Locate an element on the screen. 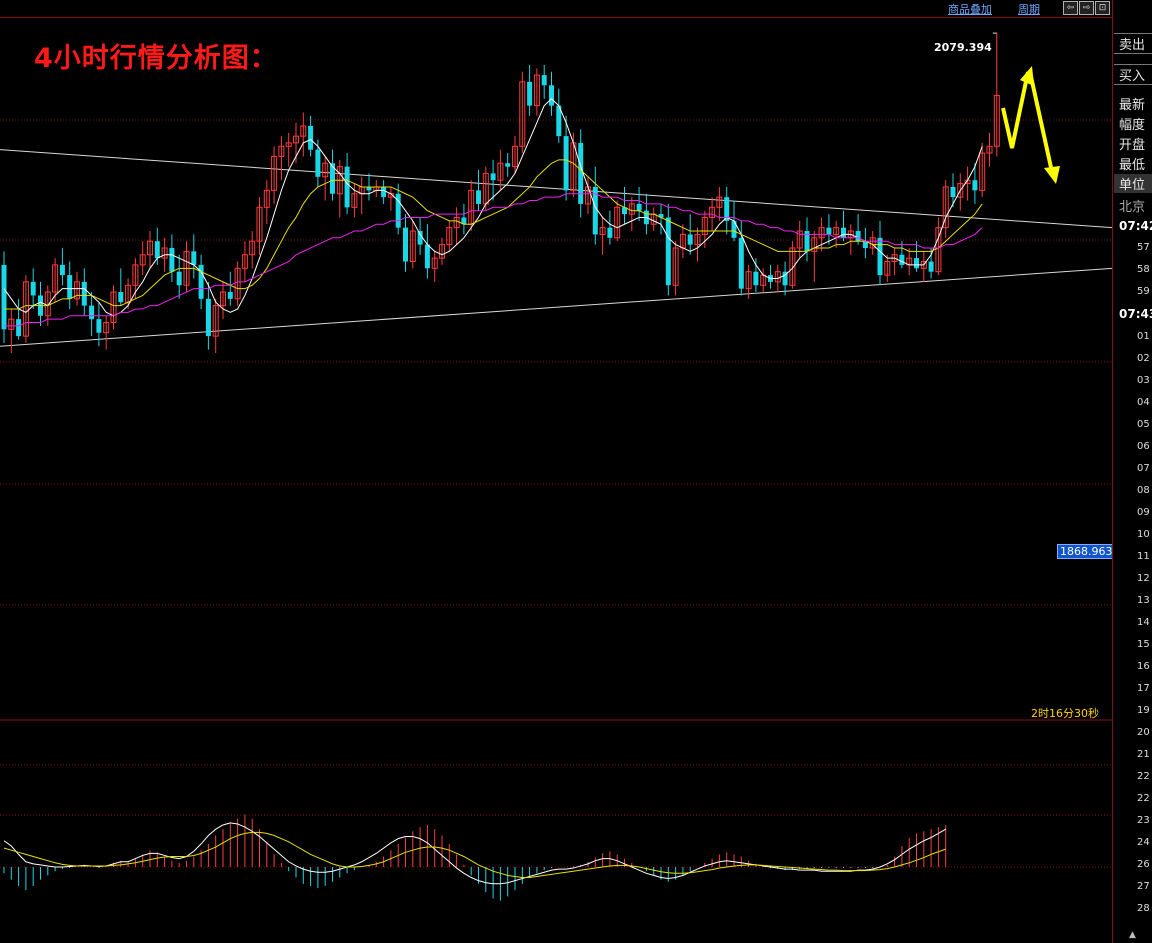 The image size is (1152, 943). time-tick: 24 is located at coordinates (1143, 842).